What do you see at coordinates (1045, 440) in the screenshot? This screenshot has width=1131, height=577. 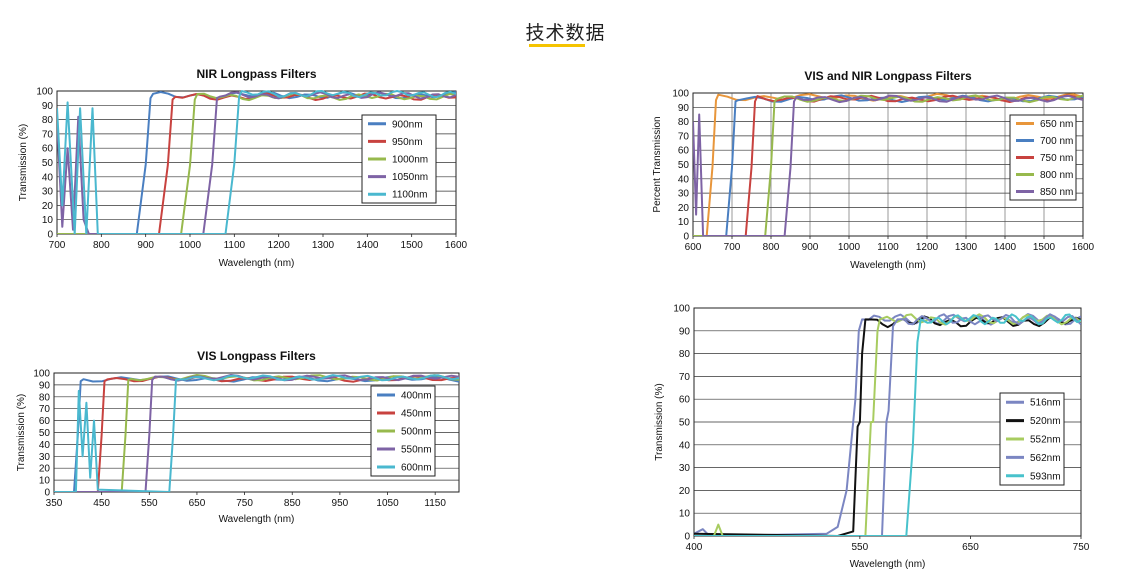 I see `legend-label: 552nm` at bounding box center [1045, 440].